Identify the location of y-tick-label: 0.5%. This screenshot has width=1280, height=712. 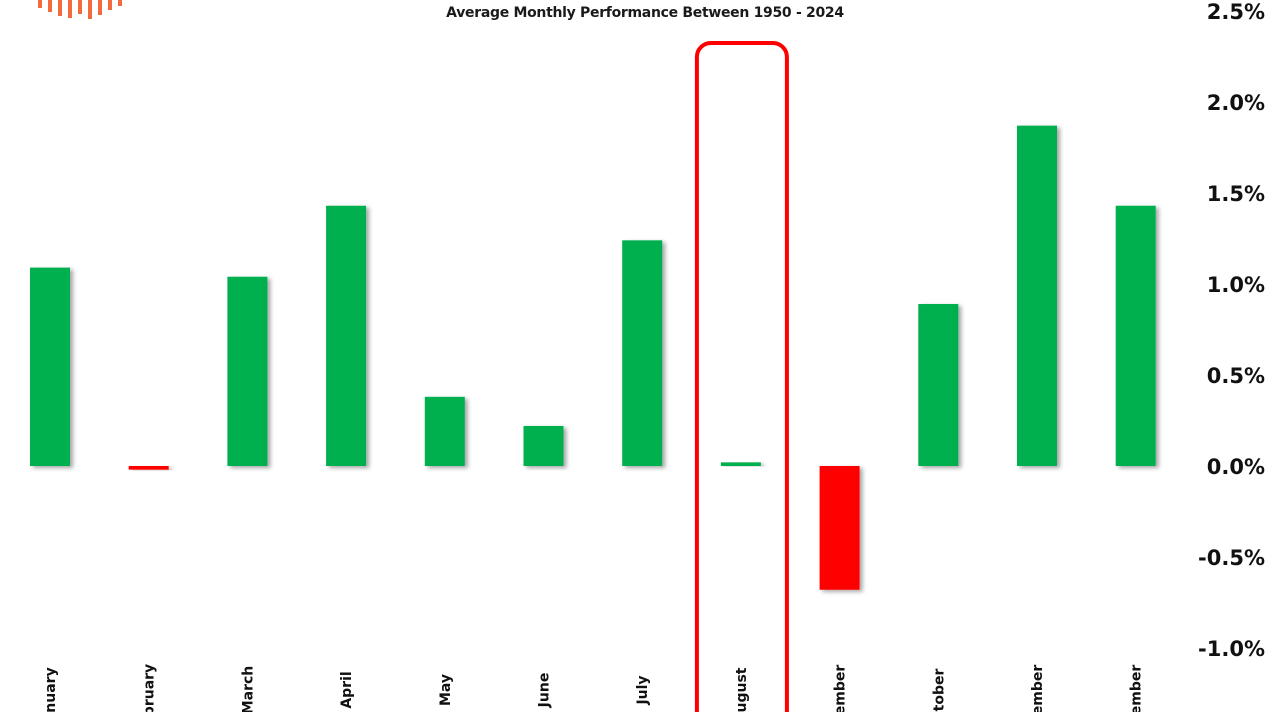
(1236, 376).